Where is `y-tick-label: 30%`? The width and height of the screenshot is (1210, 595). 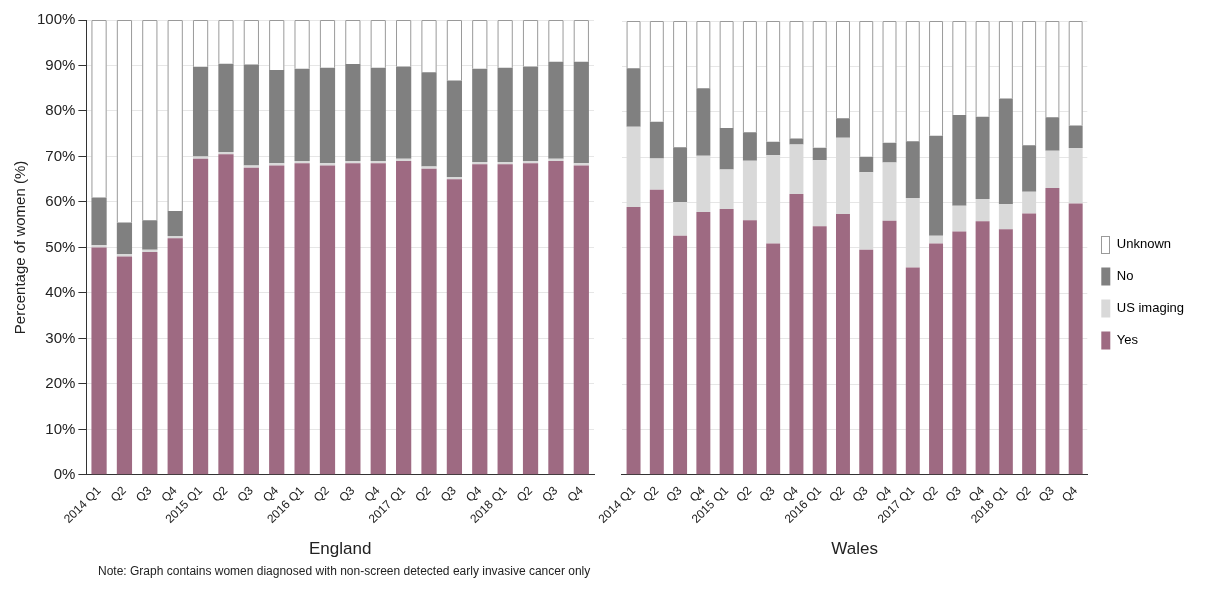 y-tick-label: 30% is located at coordinates (60, 337).